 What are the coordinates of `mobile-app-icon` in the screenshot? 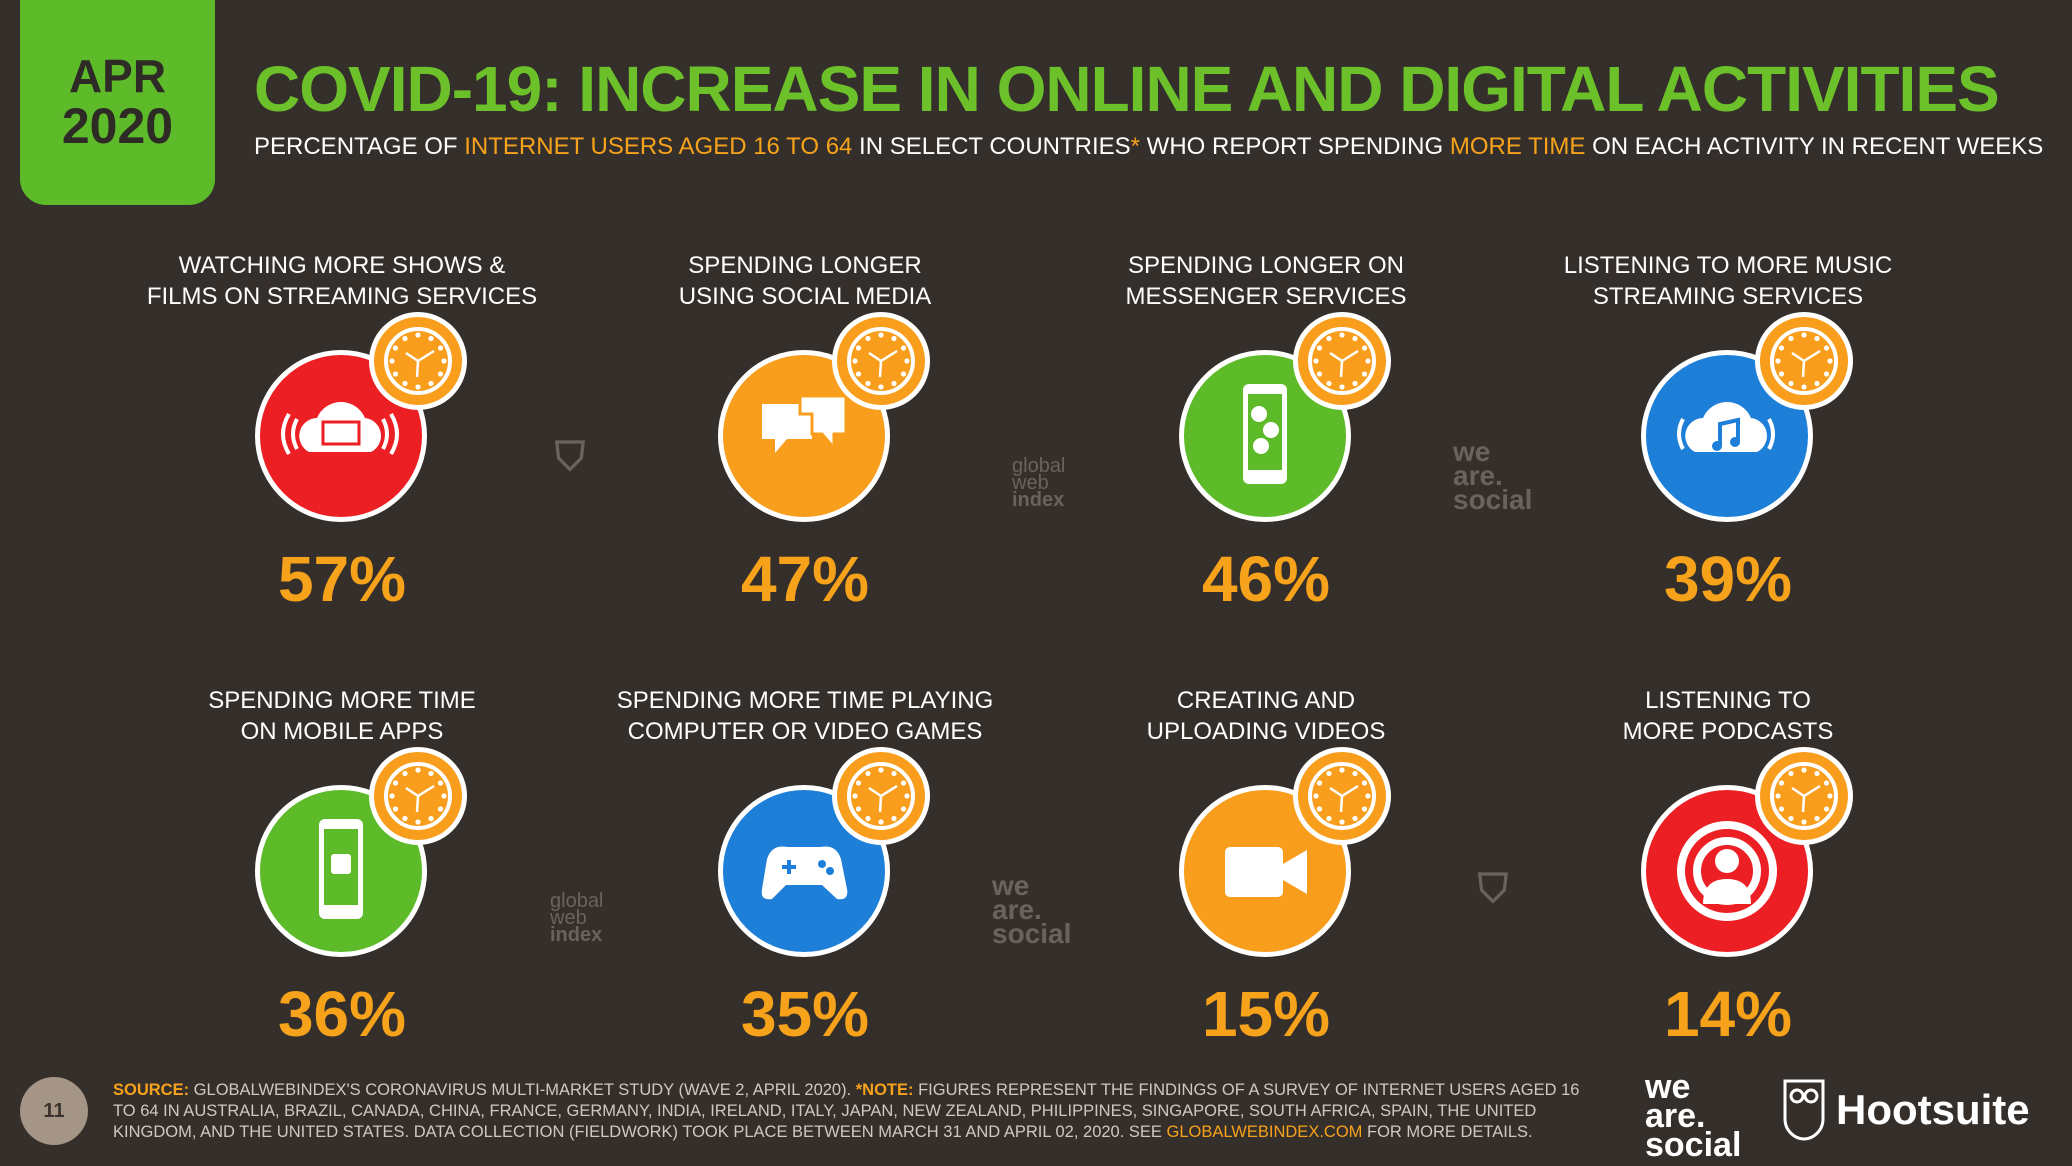 It's located at (341, 871).